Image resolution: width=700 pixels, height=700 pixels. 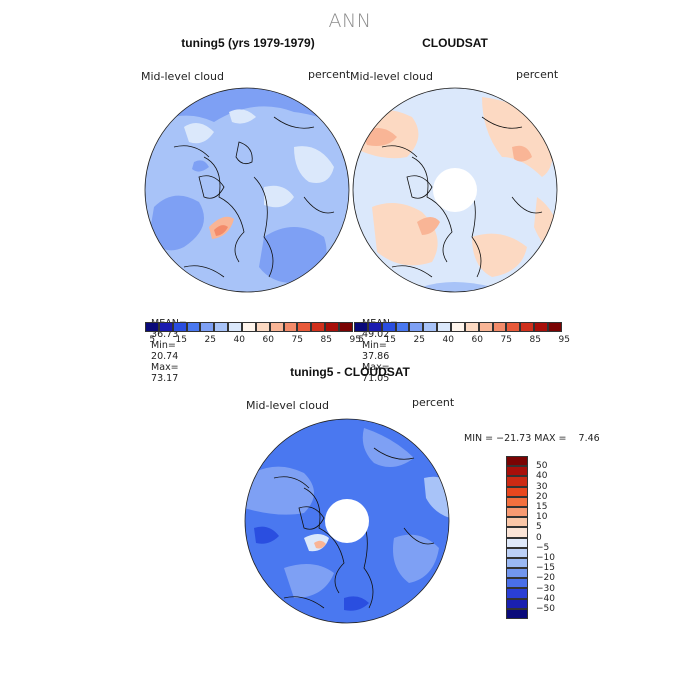 I want to click on panel-1-units-label: percent, so click(x=329, y=74).